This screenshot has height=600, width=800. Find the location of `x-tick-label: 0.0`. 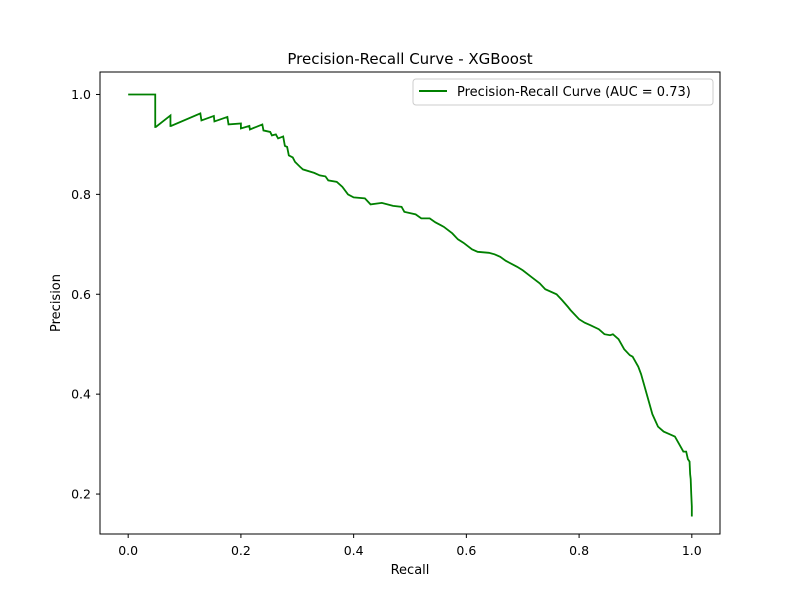

x-tick-label: 0.0 is located at coordinates (128, 550).